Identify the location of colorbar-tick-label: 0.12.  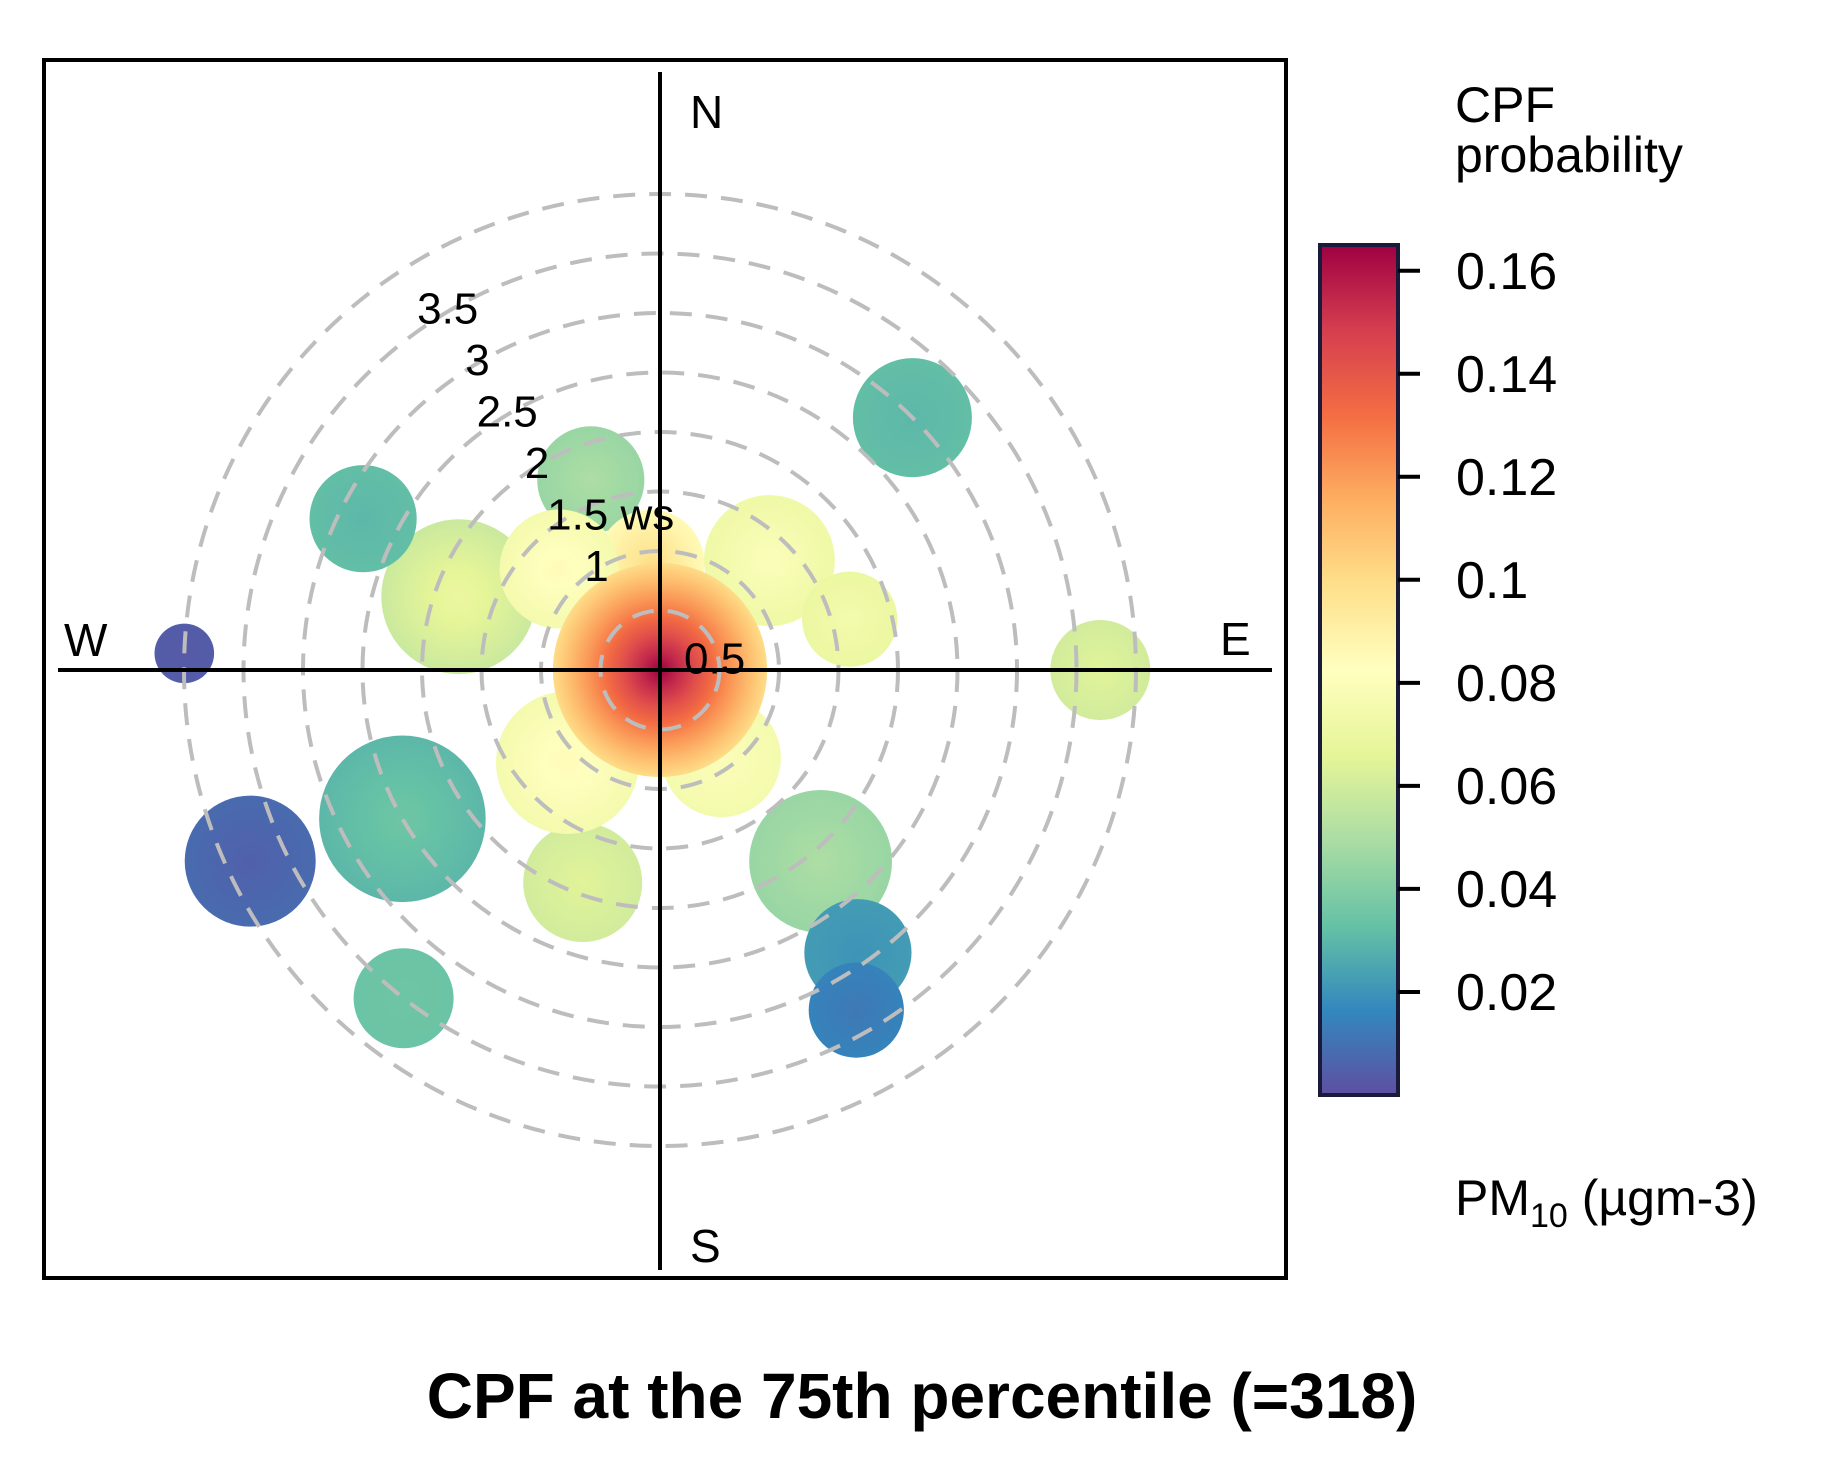
(1506, 478).